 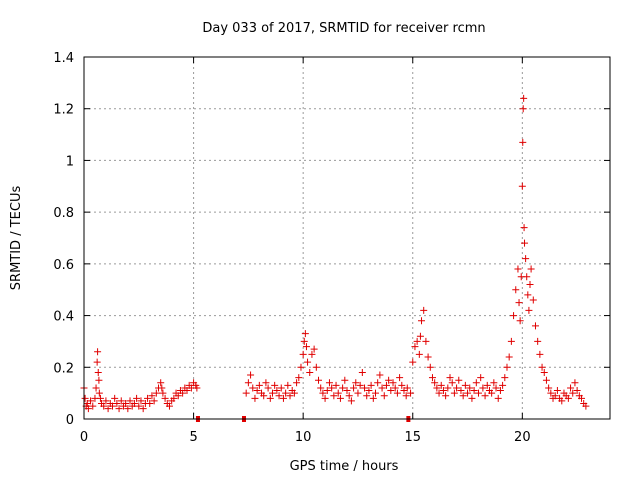 I want to click on y-tick-label: 1.4, so click(x=63, y=58).